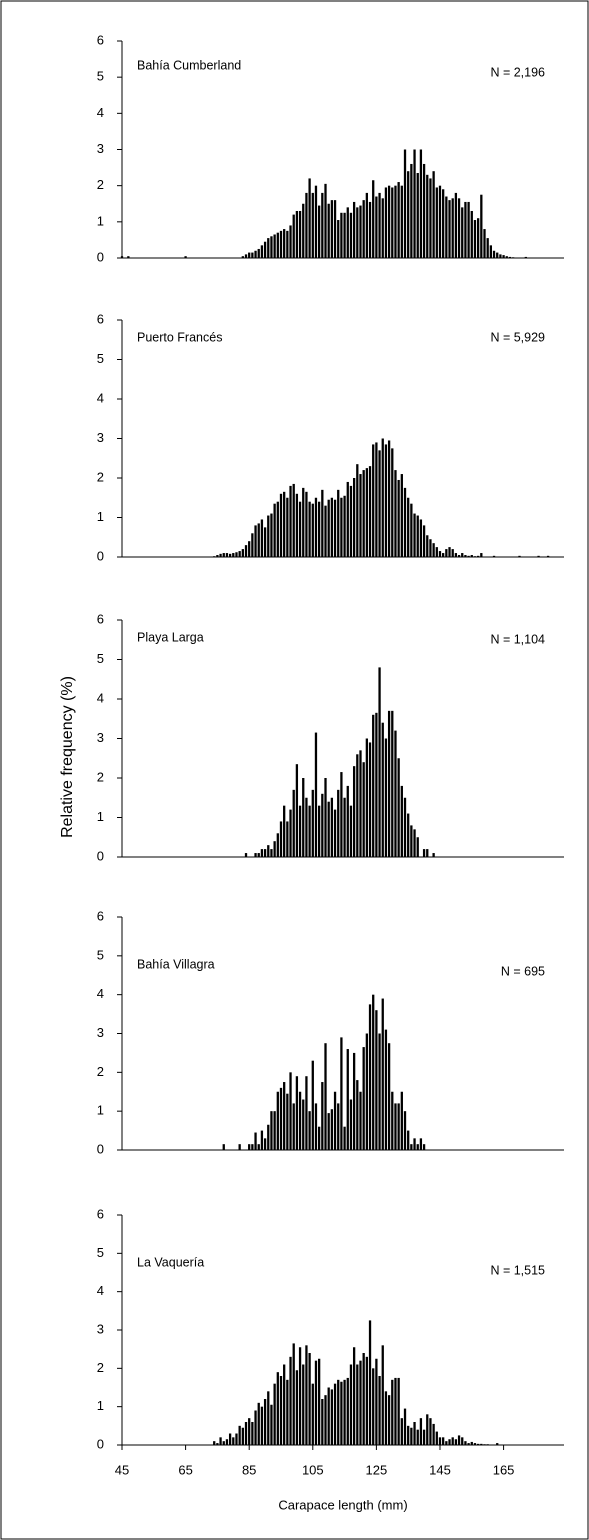  I want to click on y-tick-label: 0, so click(100, 855).